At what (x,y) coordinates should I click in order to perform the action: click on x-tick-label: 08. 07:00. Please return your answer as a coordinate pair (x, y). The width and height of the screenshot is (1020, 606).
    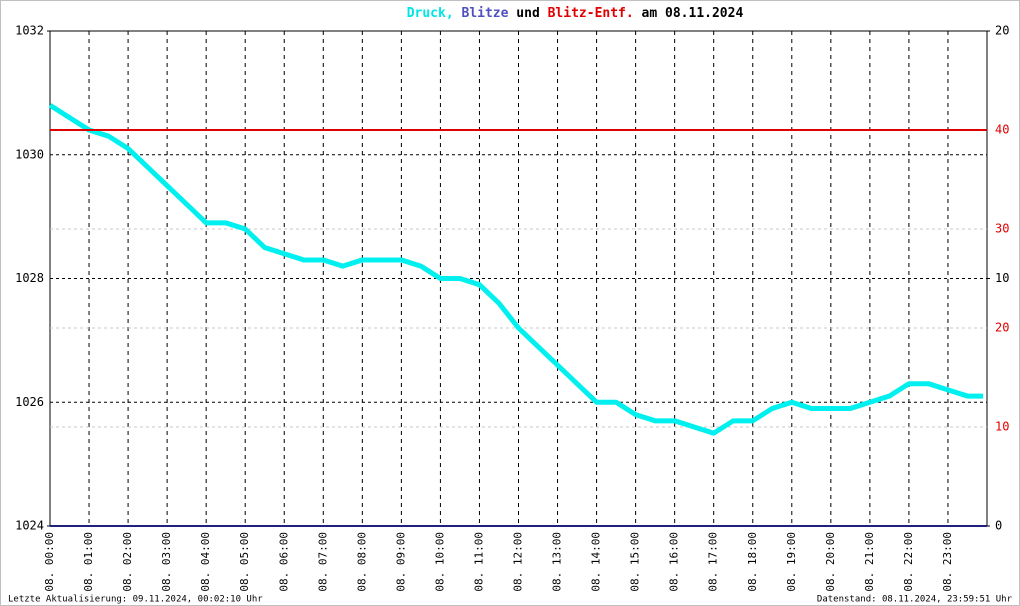
    Looking at the image, I should click on (322, 562).